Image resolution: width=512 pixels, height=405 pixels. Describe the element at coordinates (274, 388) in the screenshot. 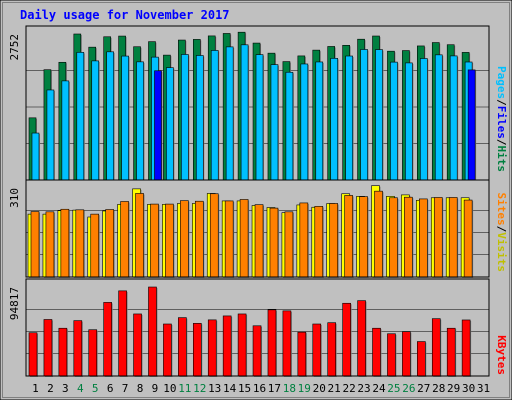

I see `x-tick-label: 17` at that location.